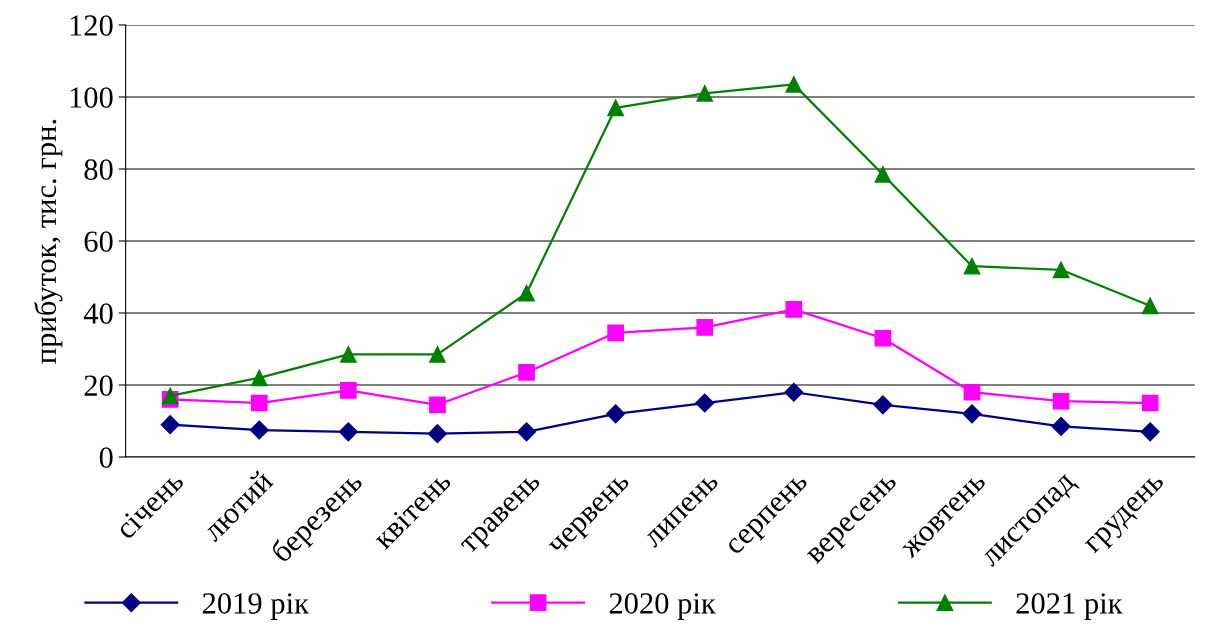  Describe the element at coordinates (98, 385) in the screenshot. I see `y-tick-label: 20` at that location.